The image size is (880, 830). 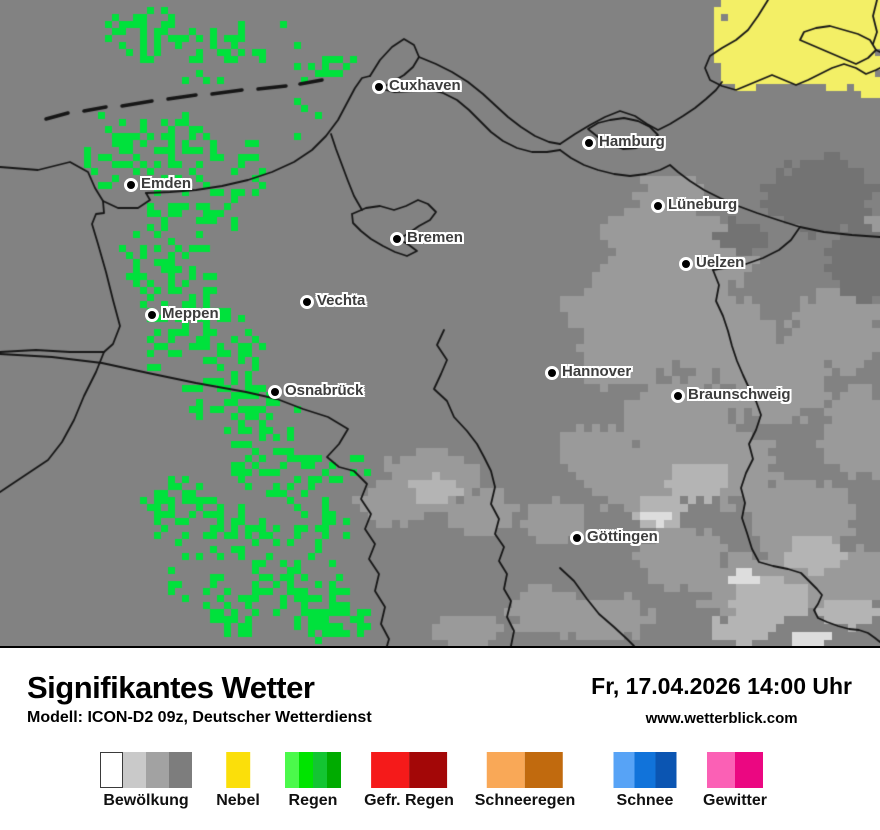 I want to click on datetime: Fr, 17.04.2026 14:00 Uhr, so click(x=721, y=686).